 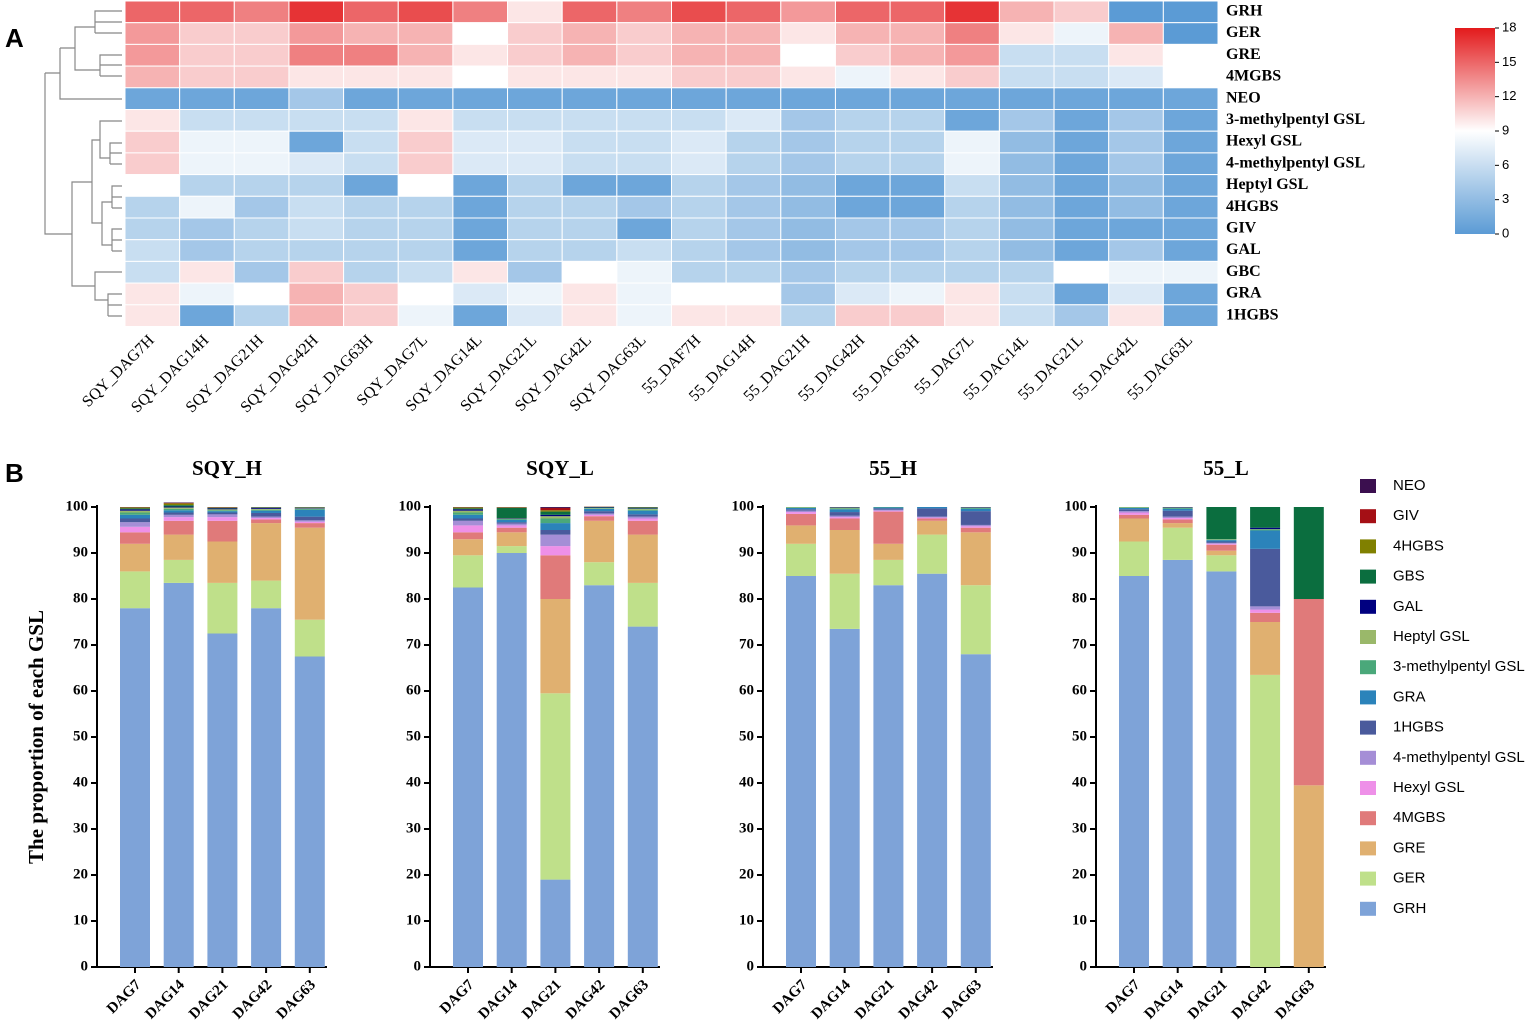 I want to click on legend-label: GRH, so click(x=1409, y=908).